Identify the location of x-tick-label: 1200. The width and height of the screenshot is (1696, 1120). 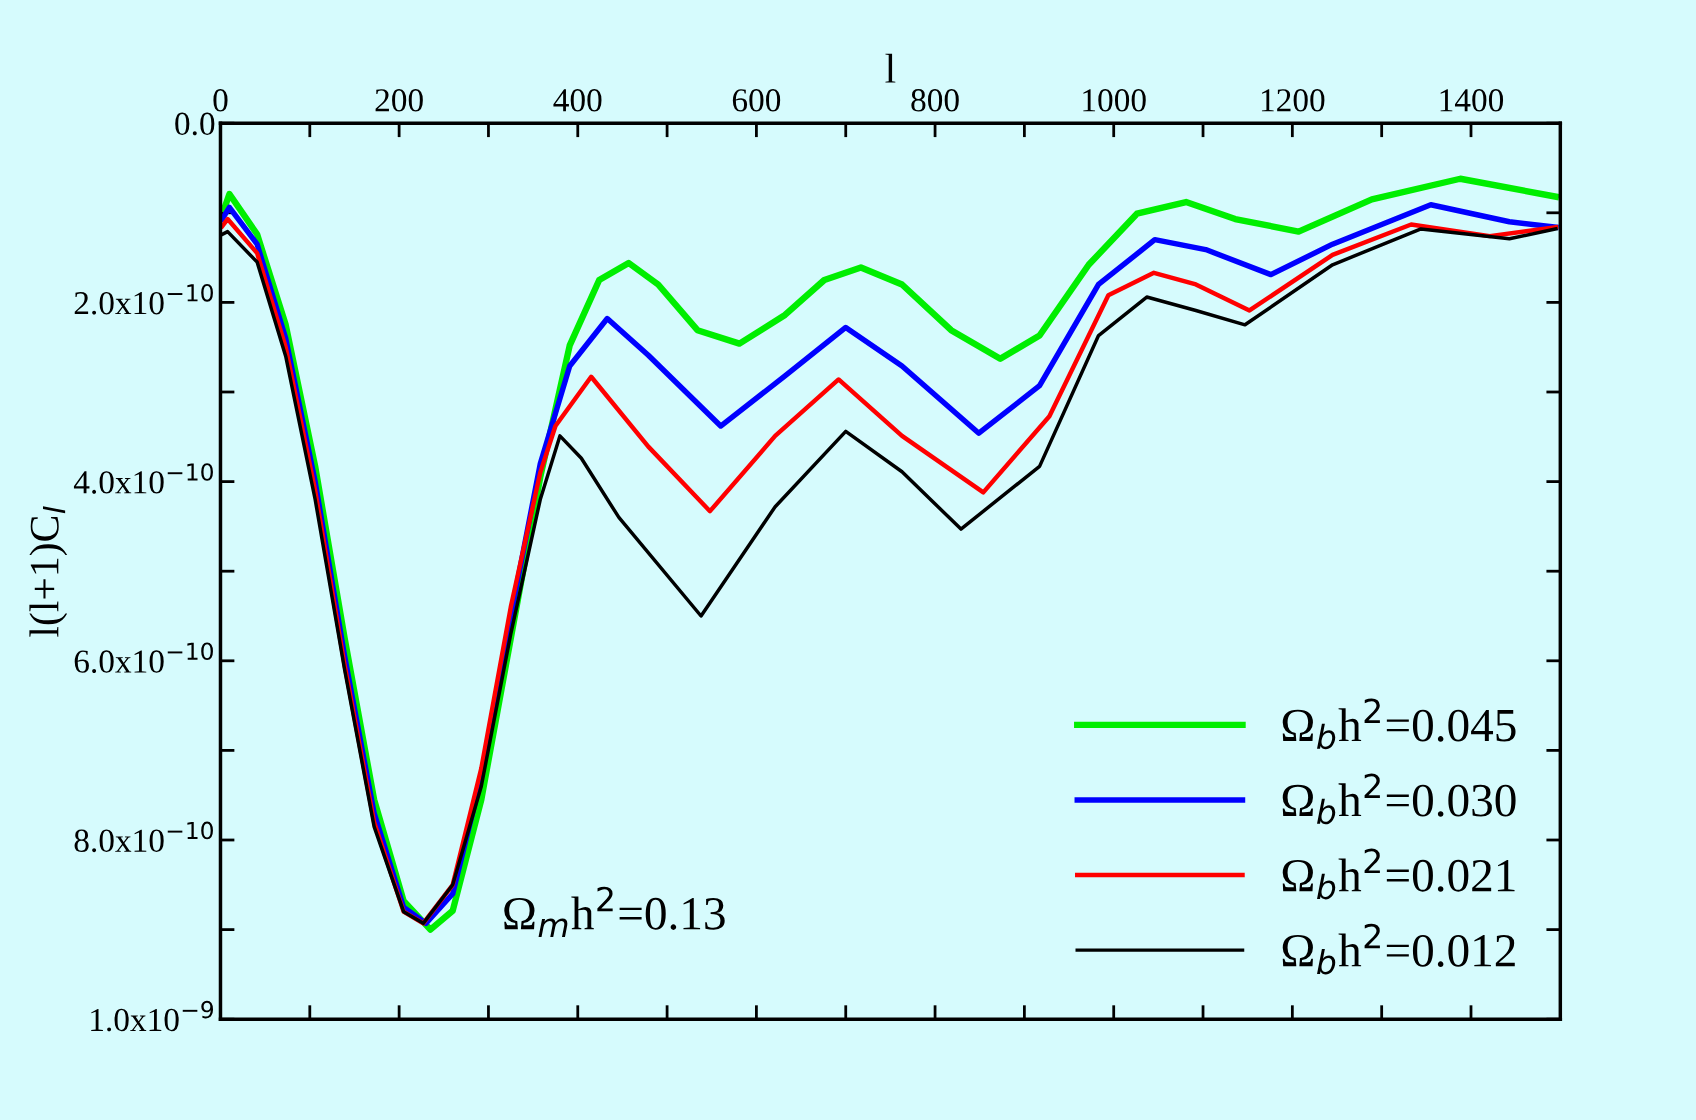
(1293, 100).